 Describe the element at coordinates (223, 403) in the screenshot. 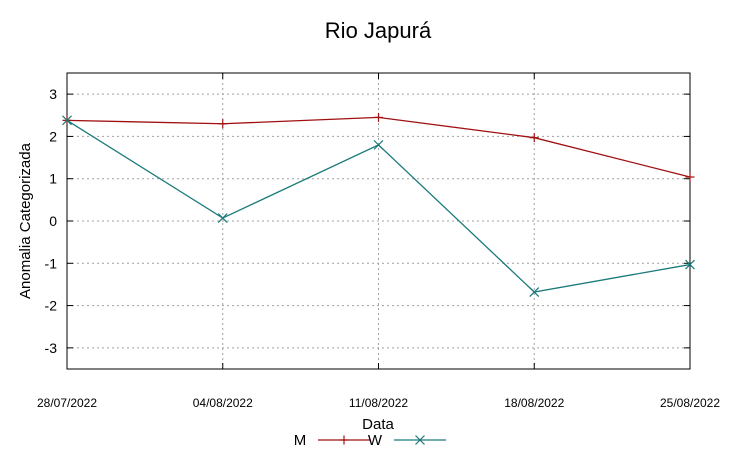

I see `x-tick-label: 04/08/2022` at that location.